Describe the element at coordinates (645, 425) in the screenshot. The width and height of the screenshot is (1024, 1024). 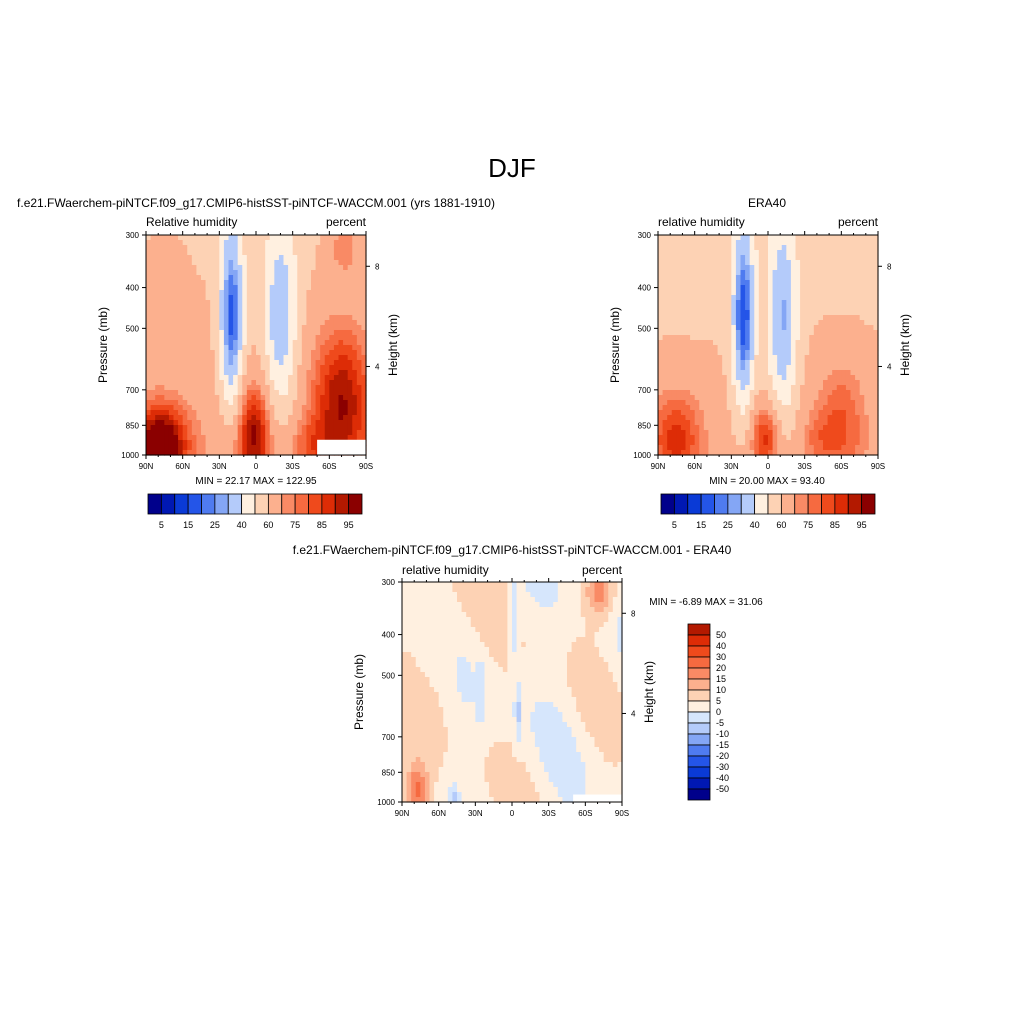
I see `y-tick-label: 850` at that location.